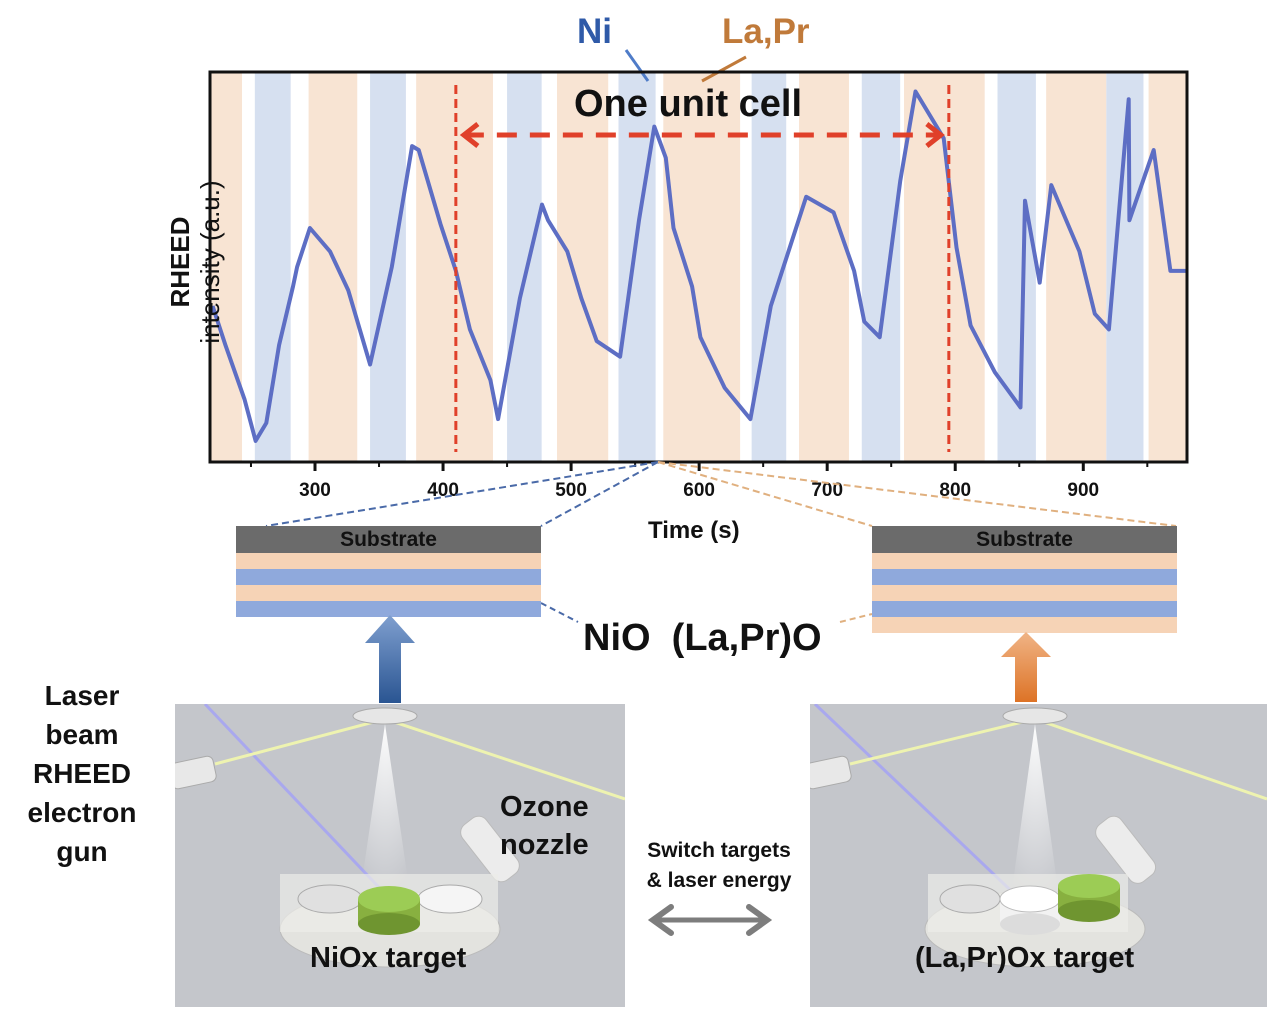 The height and width of the screenshot is (1020, 1280). Describe the element at coordinates (82, 851) in the screenshot. I see `equip-label-4: gun` at that location.